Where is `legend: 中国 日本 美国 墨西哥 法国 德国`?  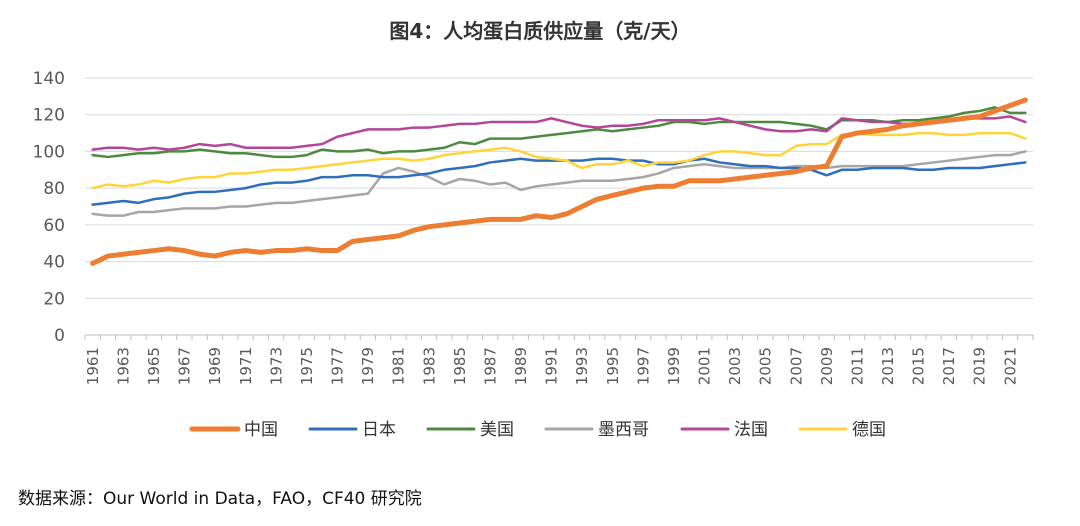 legend: 中国 日本 美国 墨西哥 法国 德国 is located at coordinates (537, 430).